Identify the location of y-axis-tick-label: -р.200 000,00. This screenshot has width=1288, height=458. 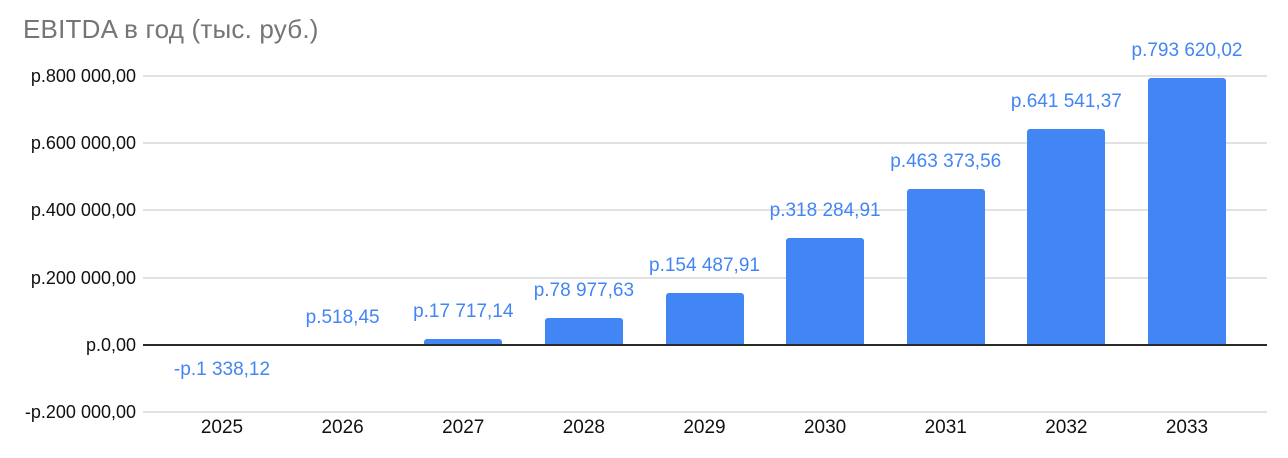
(80, 412).